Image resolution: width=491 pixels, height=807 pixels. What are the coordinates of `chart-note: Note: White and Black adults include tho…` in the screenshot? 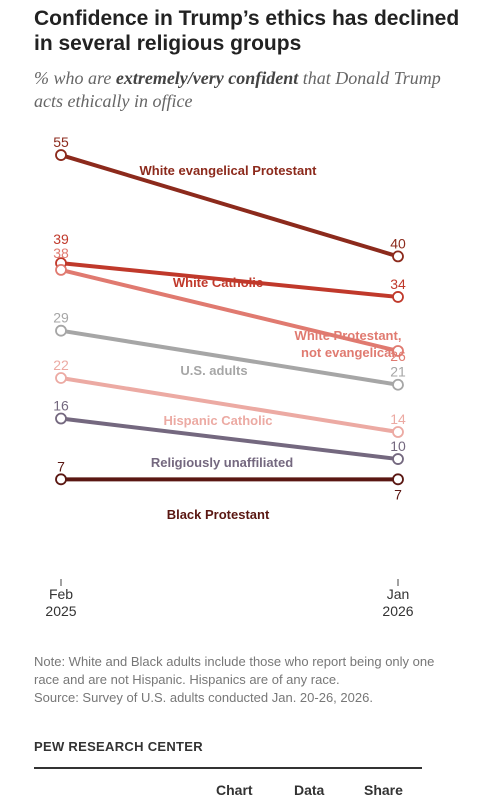 It's located at (244, 680).